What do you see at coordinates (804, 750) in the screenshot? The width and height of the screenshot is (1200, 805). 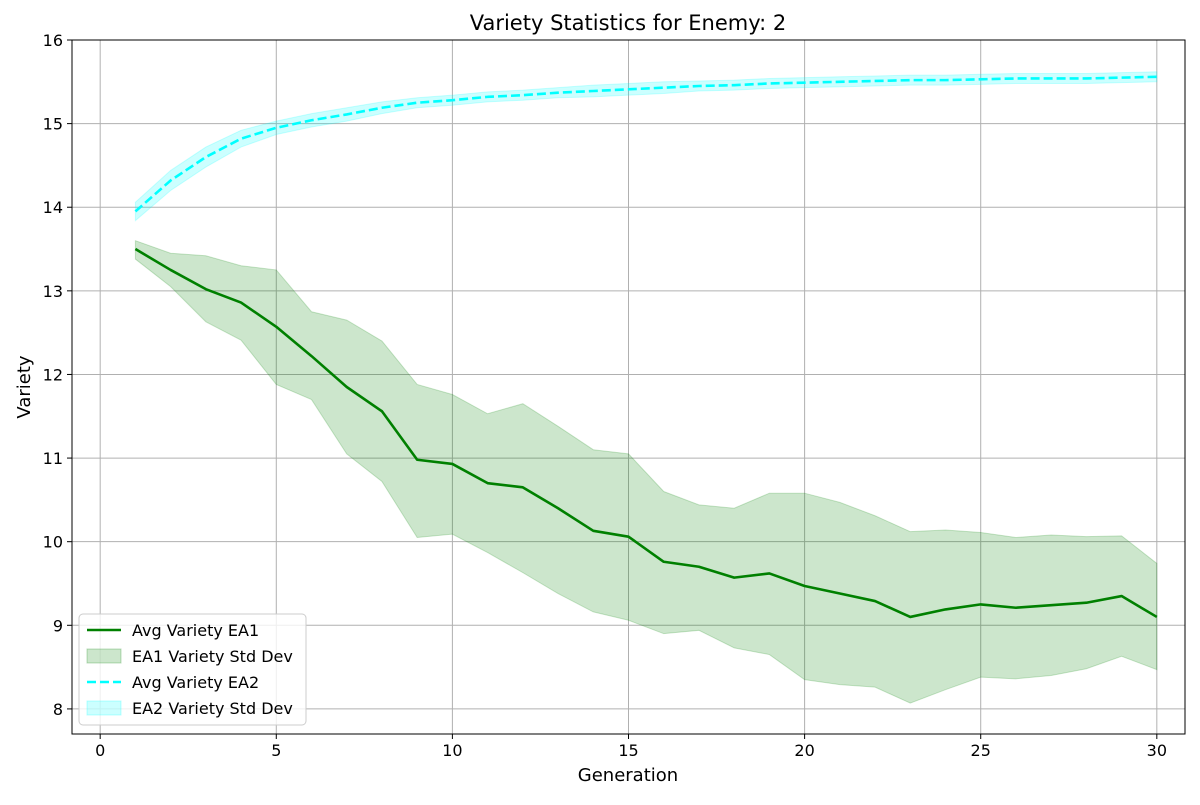 I see `x-tick-label: 20` at bounding box center [804, 750].